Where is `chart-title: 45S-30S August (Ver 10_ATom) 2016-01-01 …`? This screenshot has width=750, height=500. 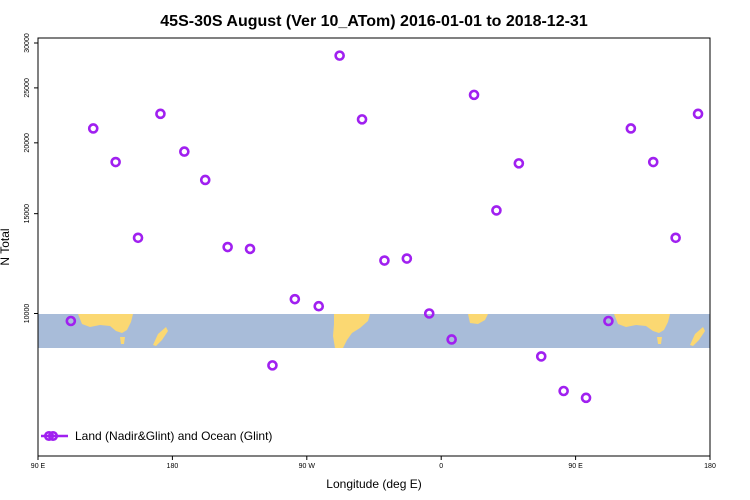
chart-title: 45S-30S August (Ver 10_ATom) 2016-01-01 … is located at coordinates (374, 21).